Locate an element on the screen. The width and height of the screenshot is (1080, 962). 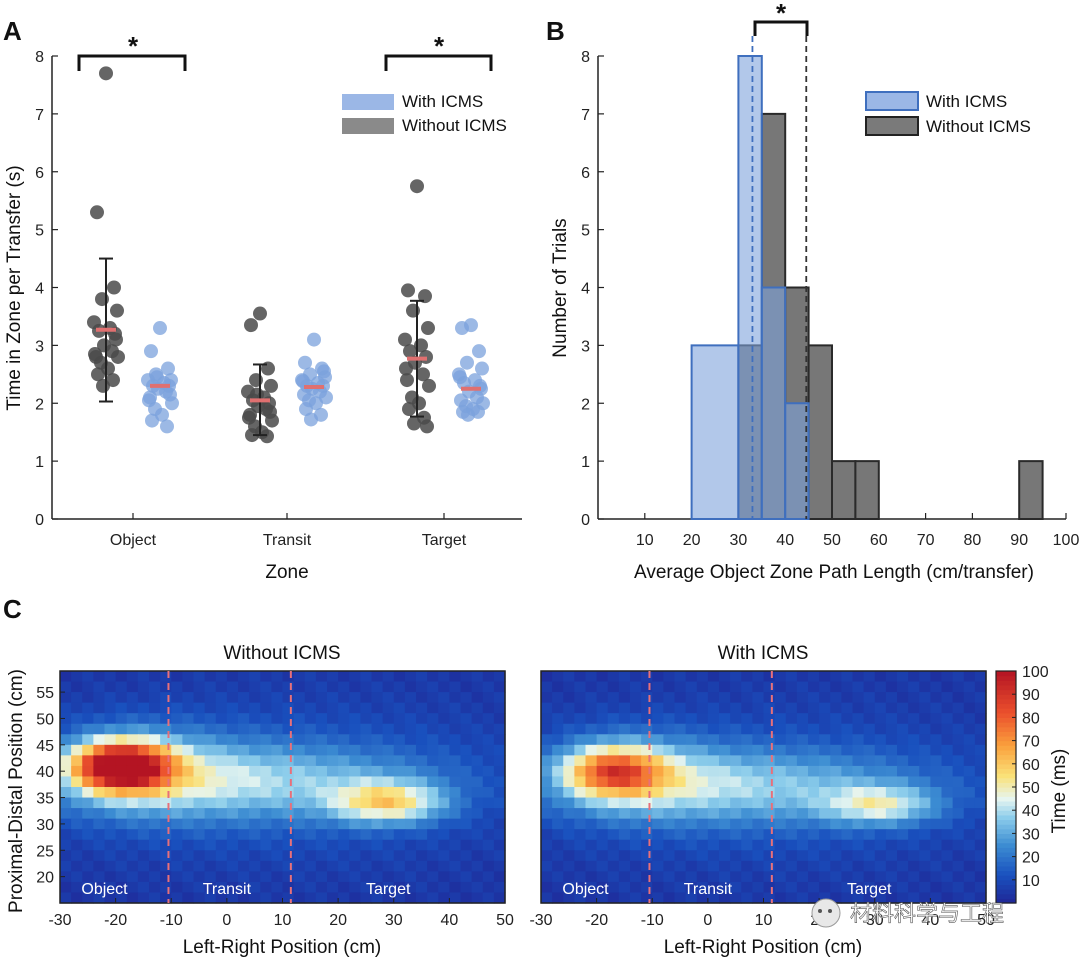
panel-b-ytick-label: 1 is located at coordinates (585, 462).